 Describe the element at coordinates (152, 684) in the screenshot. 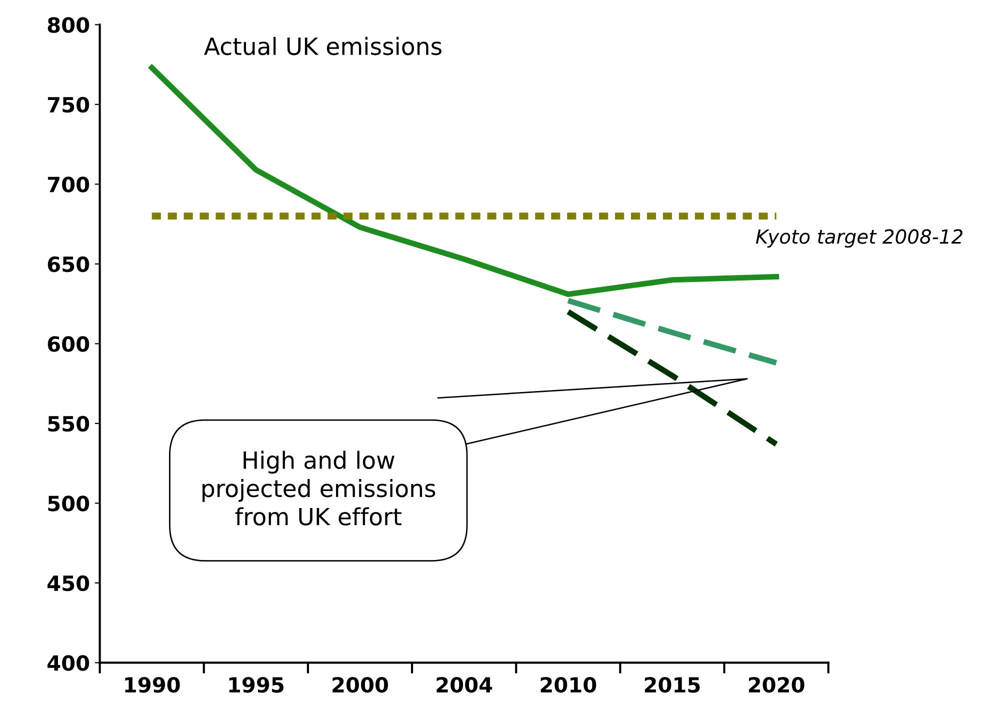

I see `x-tick-label: 1990` at that location.